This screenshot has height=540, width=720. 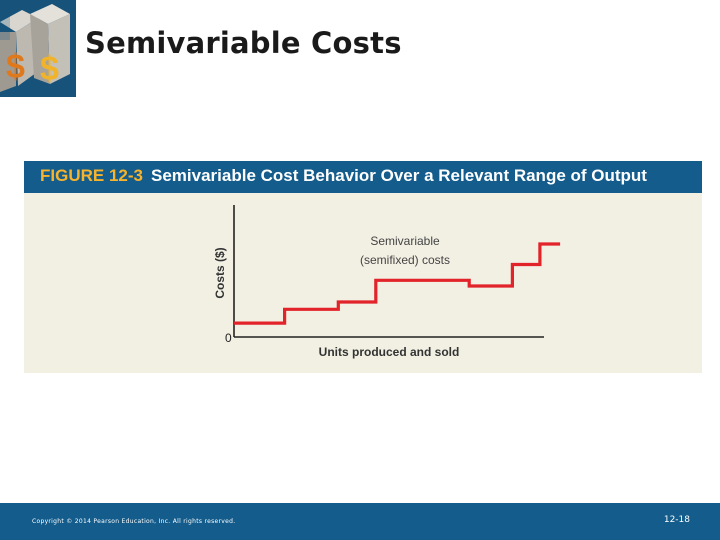 What do you see at coordinates (38, 48) in the screenshot?
I see `dollar-dice-logo-icon: $ $` at bounding box center [38, 48].